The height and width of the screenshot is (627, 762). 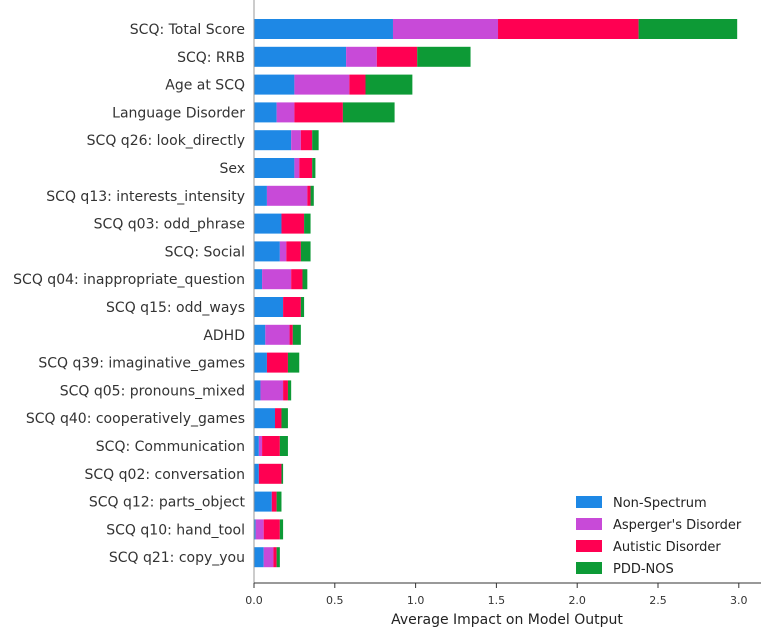 I want to click on y-tick-label-10: SCQ q15: odd_ways, so click(x=175, y=308).